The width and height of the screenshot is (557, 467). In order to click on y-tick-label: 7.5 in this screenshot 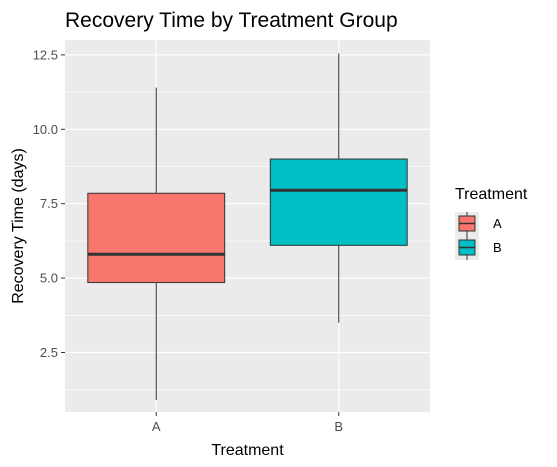, I will do `click(49, 203)`.